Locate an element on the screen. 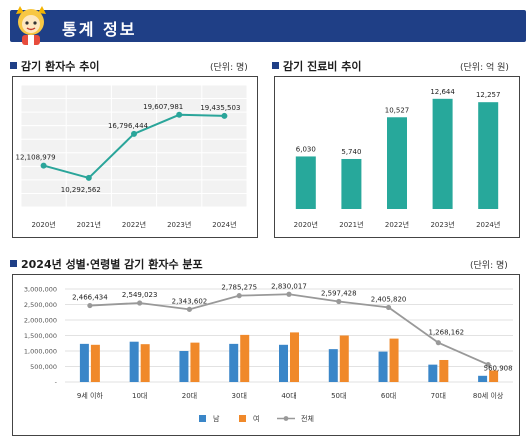  data-label: 560,908 is located at coordinates (498, 369).